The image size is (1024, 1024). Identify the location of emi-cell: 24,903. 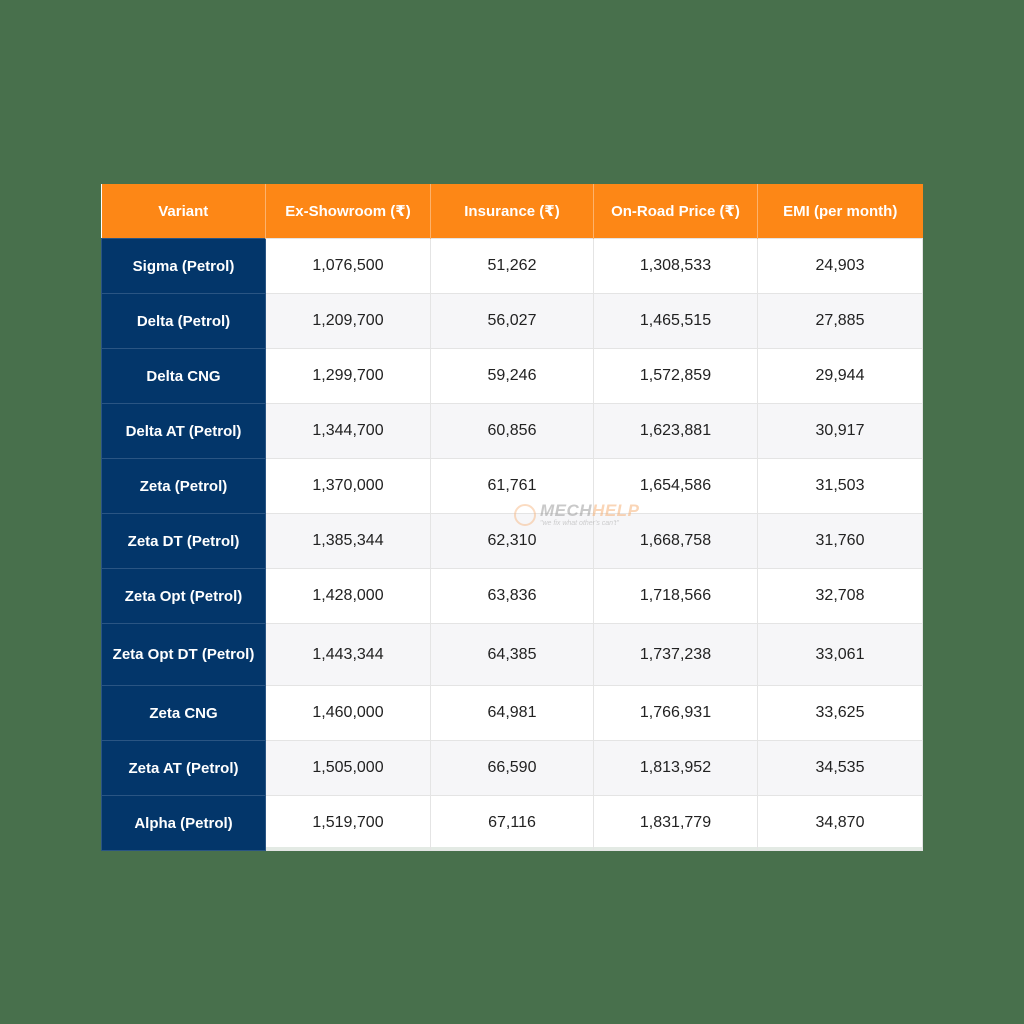
(840, 266).